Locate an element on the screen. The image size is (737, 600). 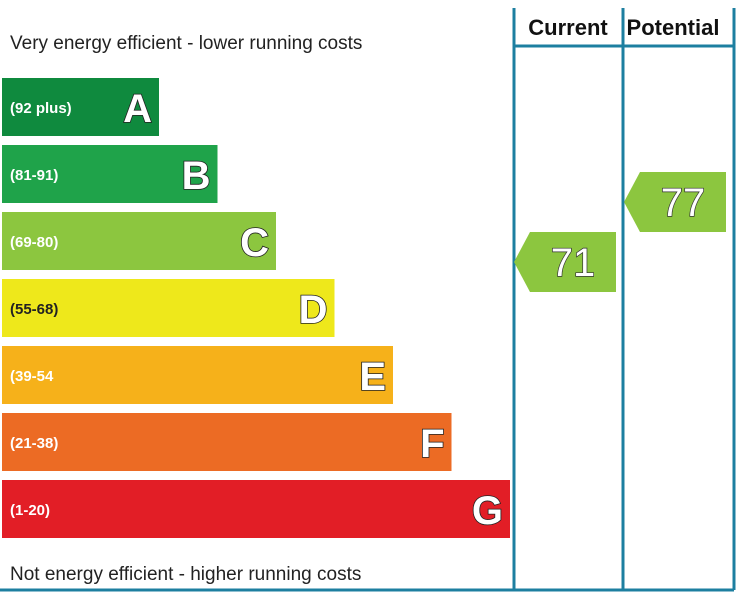
potential-rating-marker-value: 77 is located at coordinates (683, 203).